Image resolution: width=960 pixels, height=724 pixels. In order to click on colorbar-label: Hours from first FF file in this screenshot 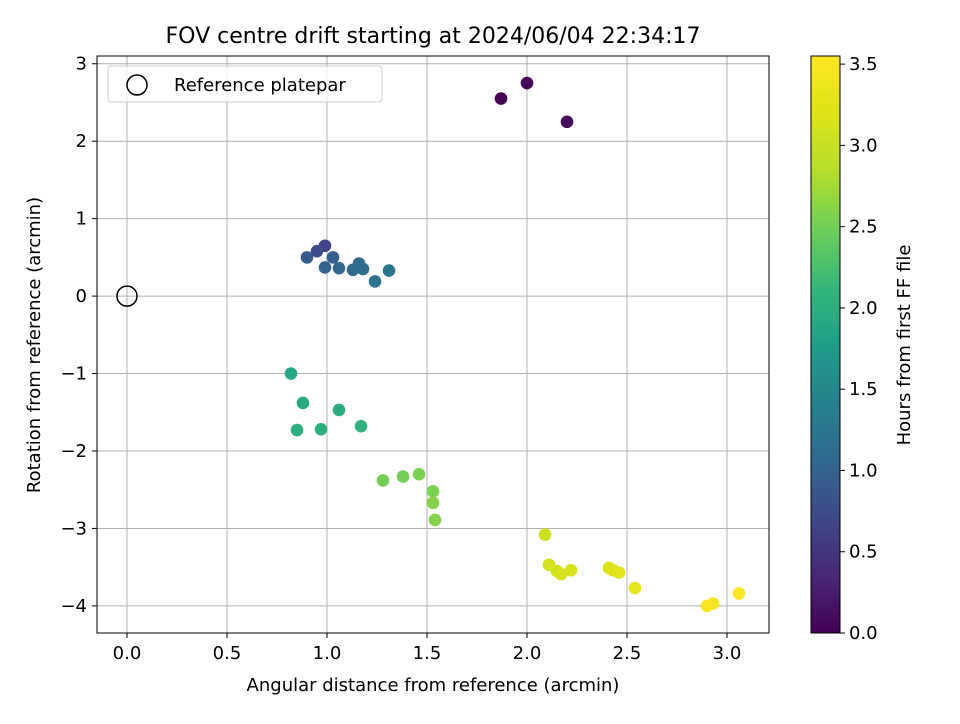, I will do `click(904, 345)`.